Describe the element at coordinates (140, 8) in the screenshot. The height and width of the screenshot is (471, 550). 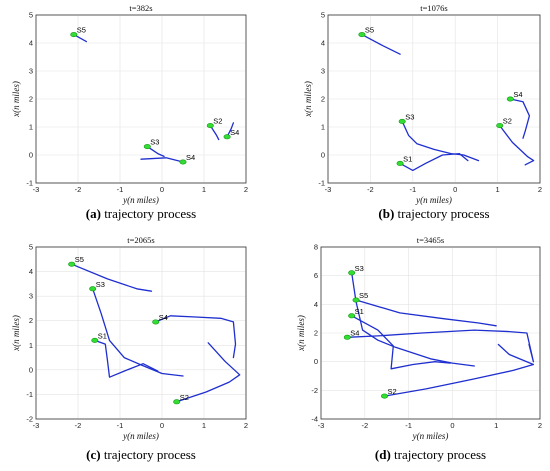
I see `panel-title: t=382s` at that location.